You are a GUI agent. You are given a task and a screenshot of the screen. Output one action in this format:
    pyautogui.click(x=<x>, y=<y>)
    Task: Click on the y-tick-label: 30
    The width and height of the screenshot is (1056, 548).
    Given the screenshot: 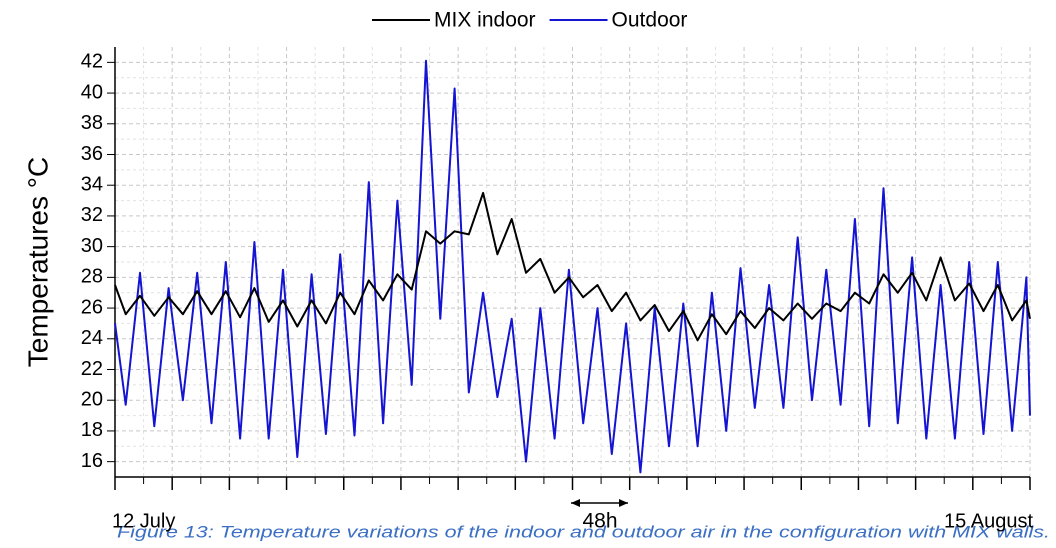 What is the action you would take?
    pyautogui.click(x=92, y=246)
    